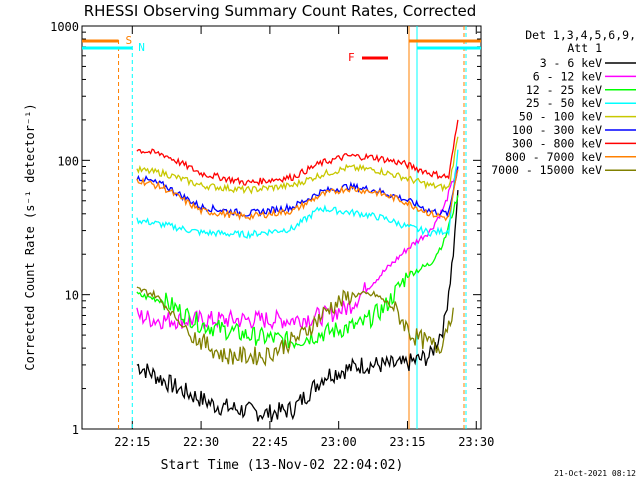 The image size is (640, 480). I want to click on x-axis-label: Start Time (13-Nov-02 22:04:02), so click(282, 465).